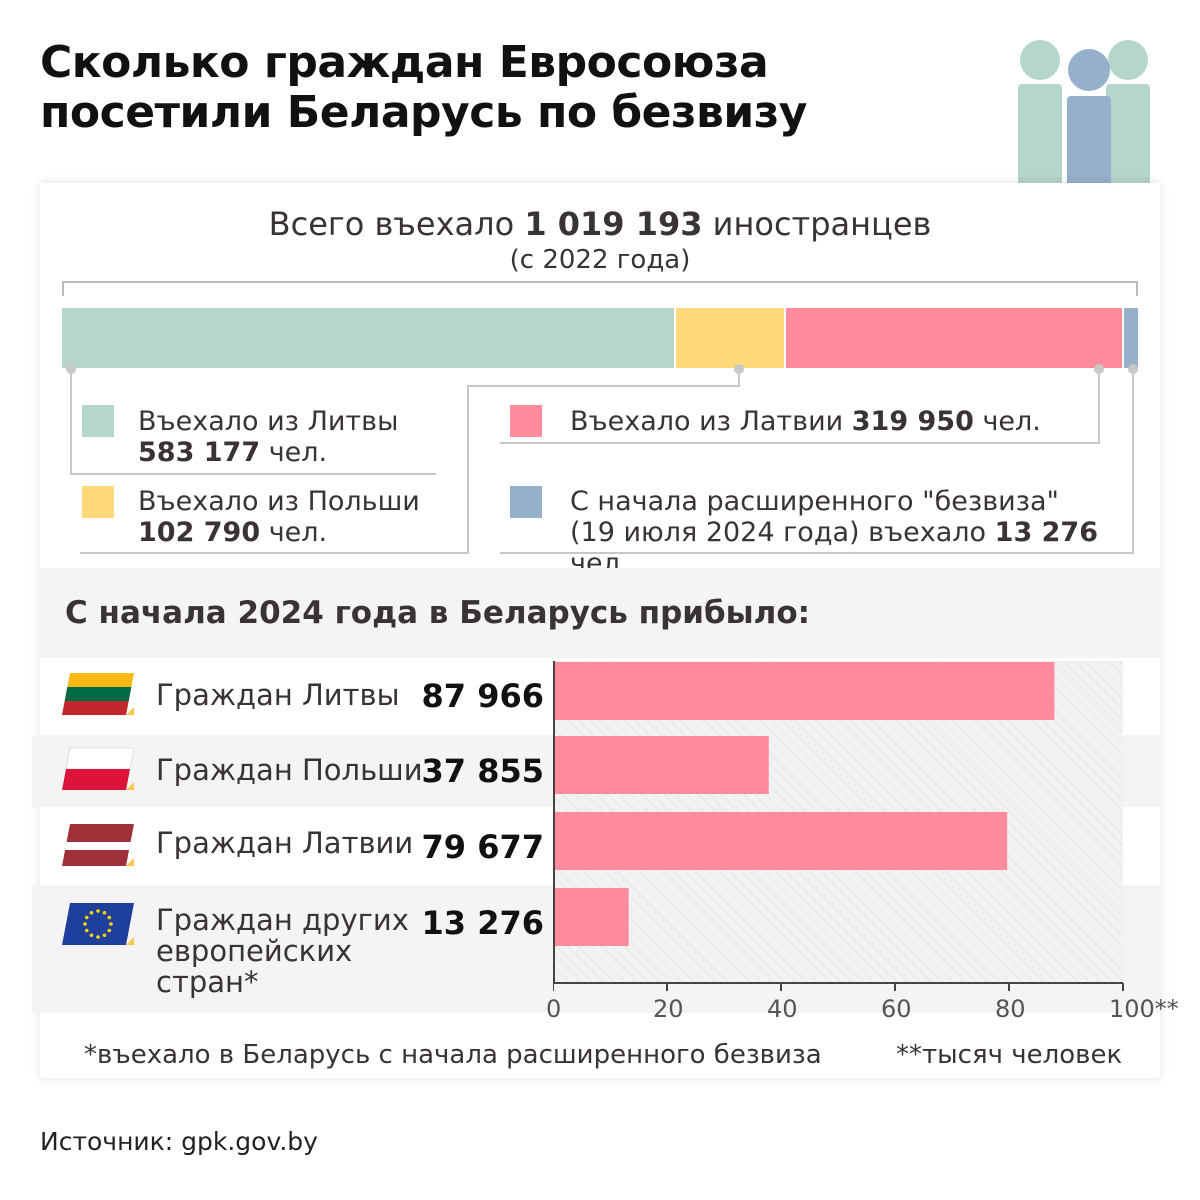 Image resolution: width=1200 pixels, height=1200 pixels. What do you see at coordinates (98, 768) in the screenshot?
I see `poland-flag-icon` at bounding box center [98, 768].